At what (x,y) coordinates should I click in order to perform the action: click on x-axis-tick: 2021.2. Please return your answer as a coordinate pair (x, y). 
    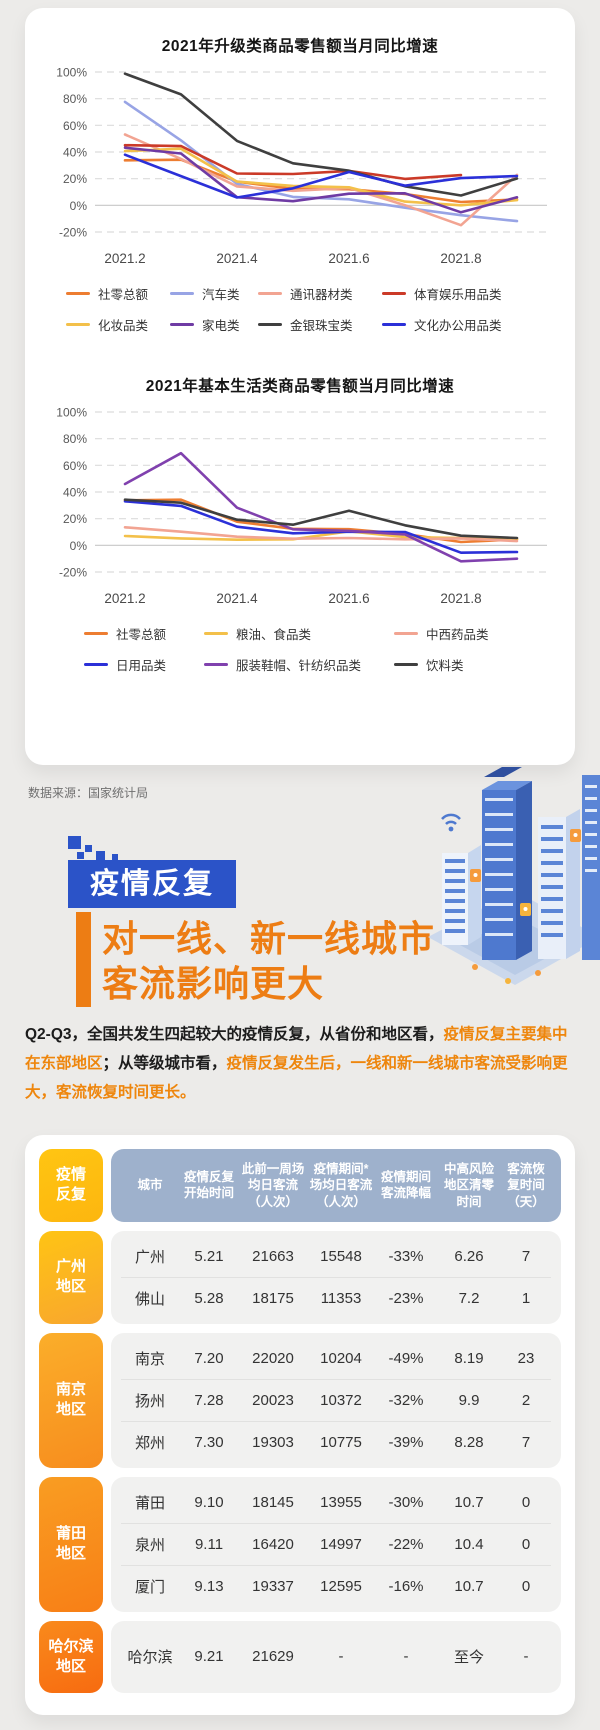
    Looking at the image, I should click on (124, 258).